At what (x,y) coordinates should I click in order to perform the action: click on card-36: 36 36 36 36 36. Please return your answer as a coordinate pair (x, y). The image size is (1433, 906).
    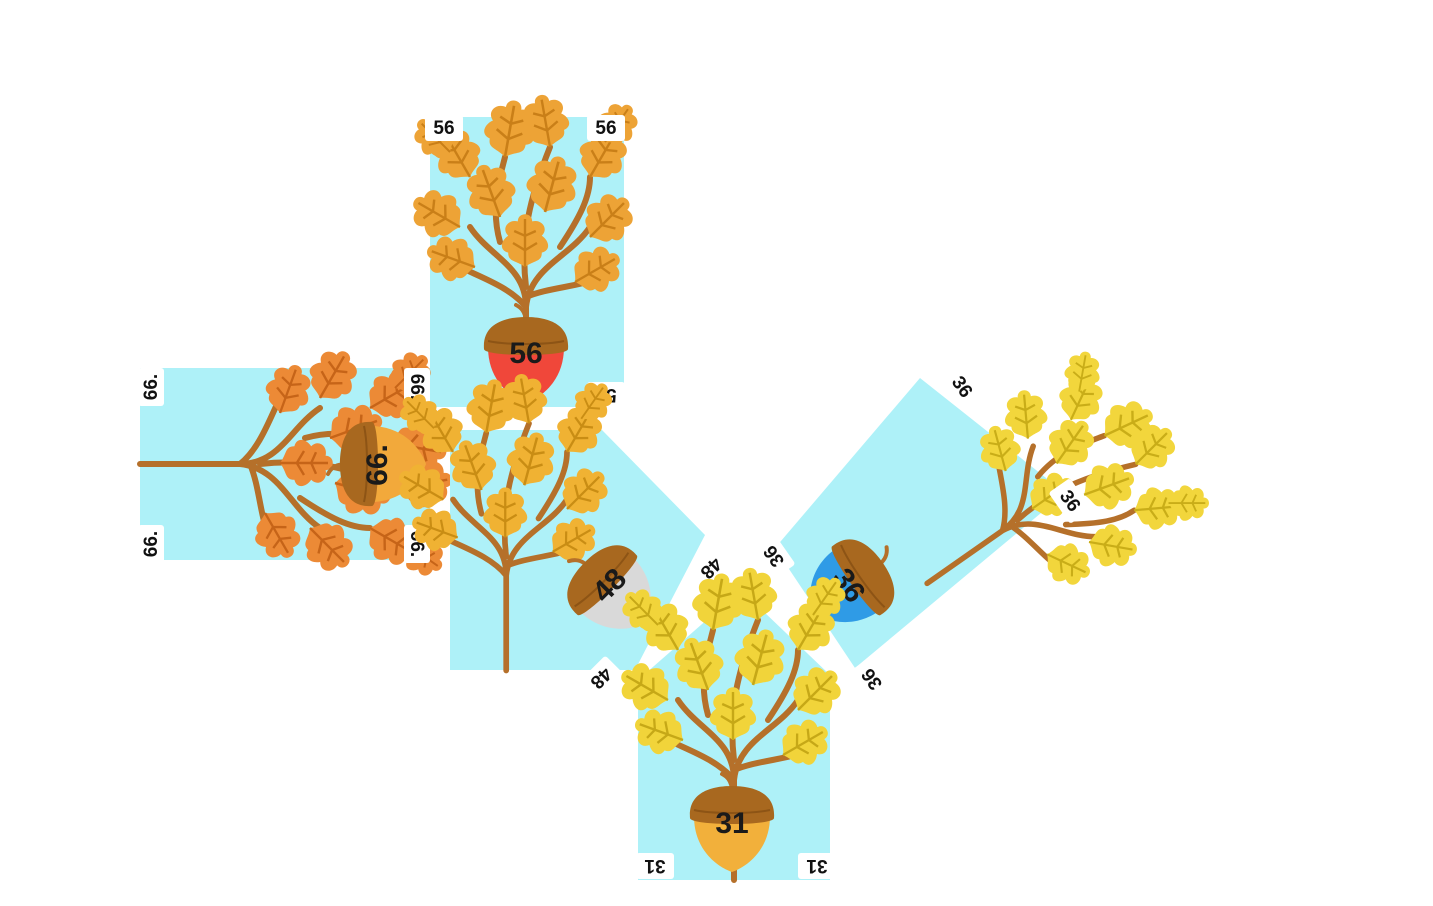
    Looking at the image, I should click on (980, 527).